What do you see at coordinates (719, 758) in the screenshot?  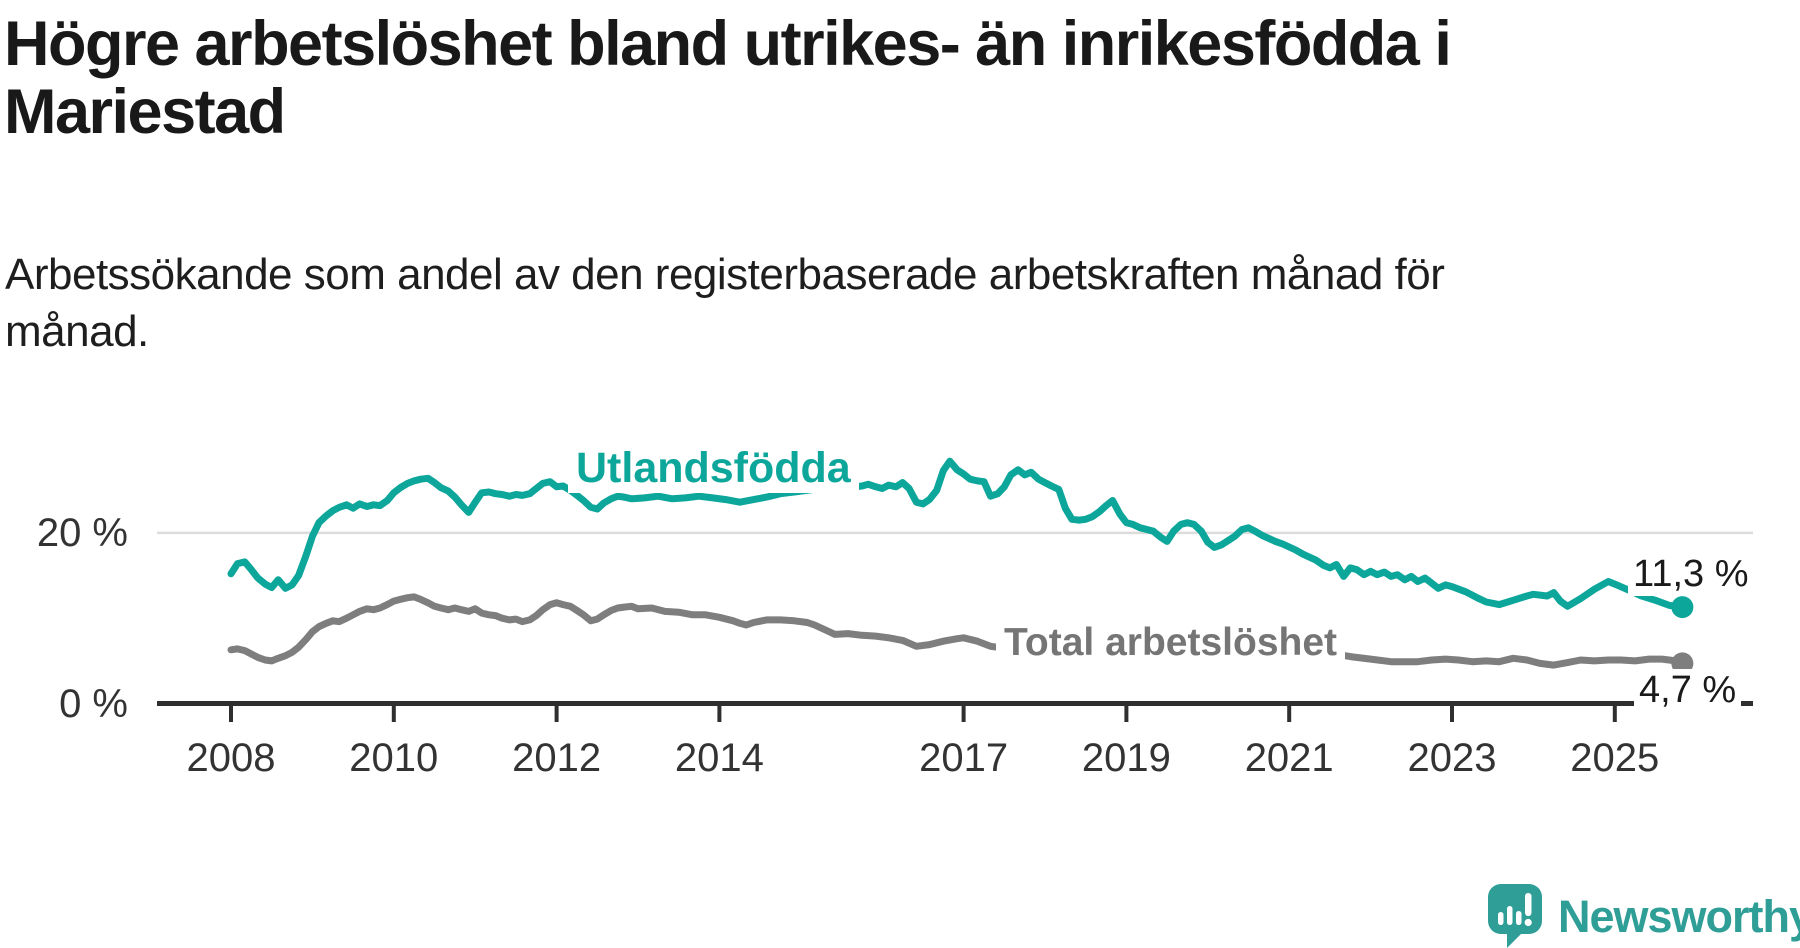 I see `x-axis-label-2014: 2014` at bounding box center [719, 758].